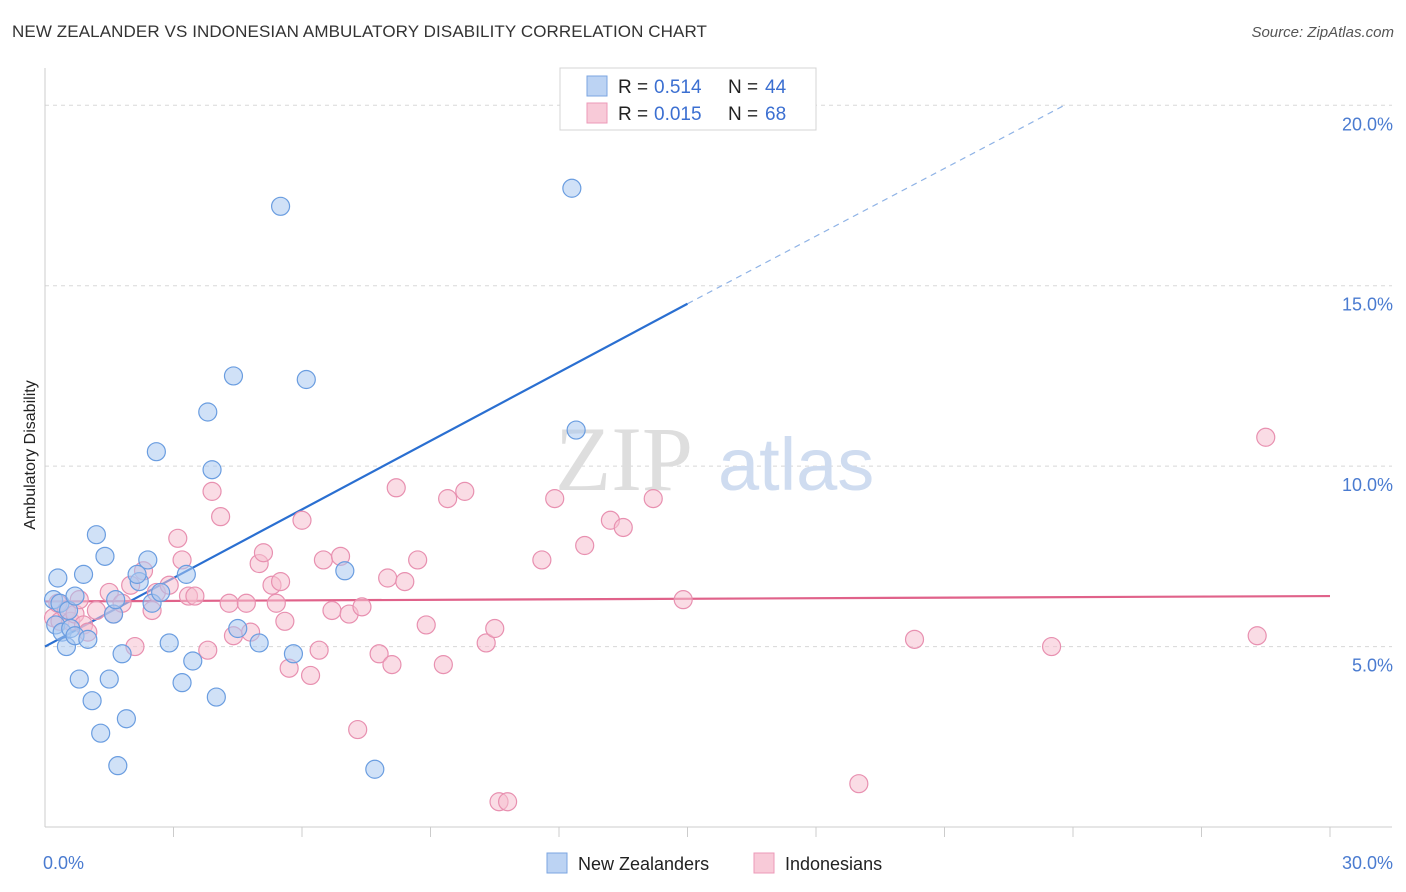  I want to click on stats-legend: R = 0.514 N = 44 R = 0.015 N = 68, so click(688, 99).